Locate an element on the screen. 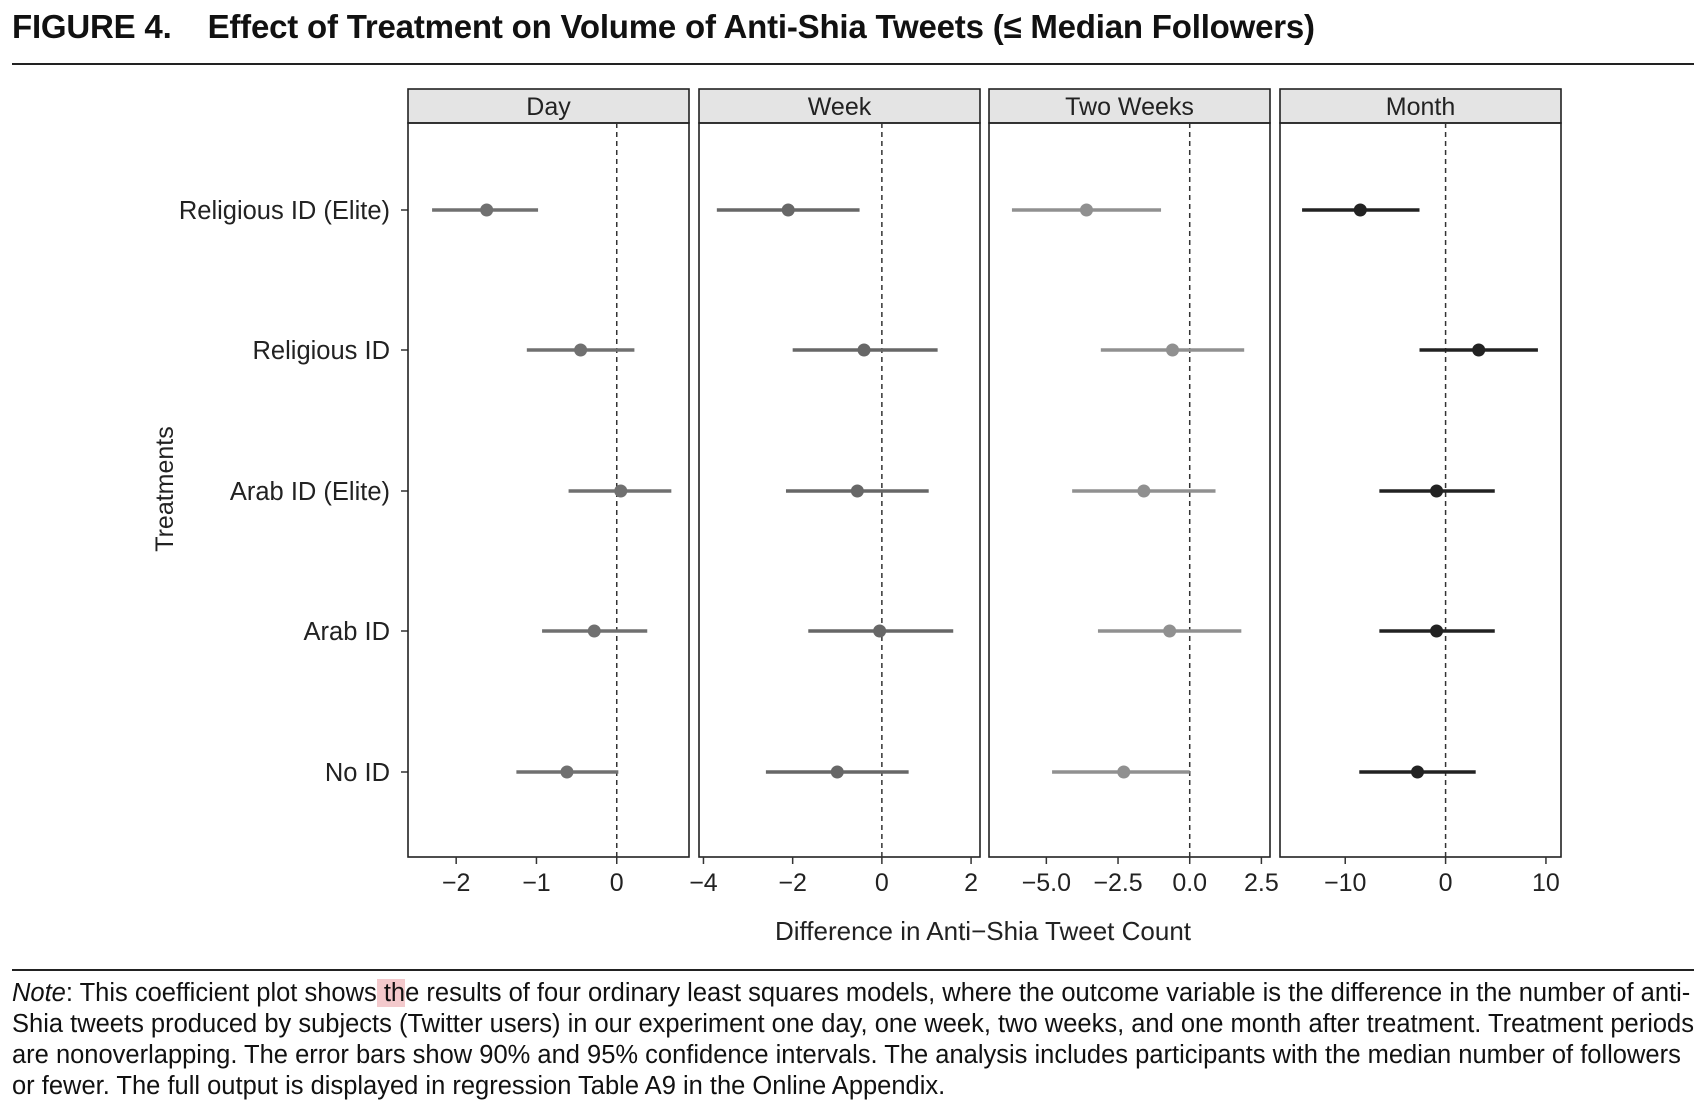  figure-number: FIGURE 4. is located at coordinates (92, 26).